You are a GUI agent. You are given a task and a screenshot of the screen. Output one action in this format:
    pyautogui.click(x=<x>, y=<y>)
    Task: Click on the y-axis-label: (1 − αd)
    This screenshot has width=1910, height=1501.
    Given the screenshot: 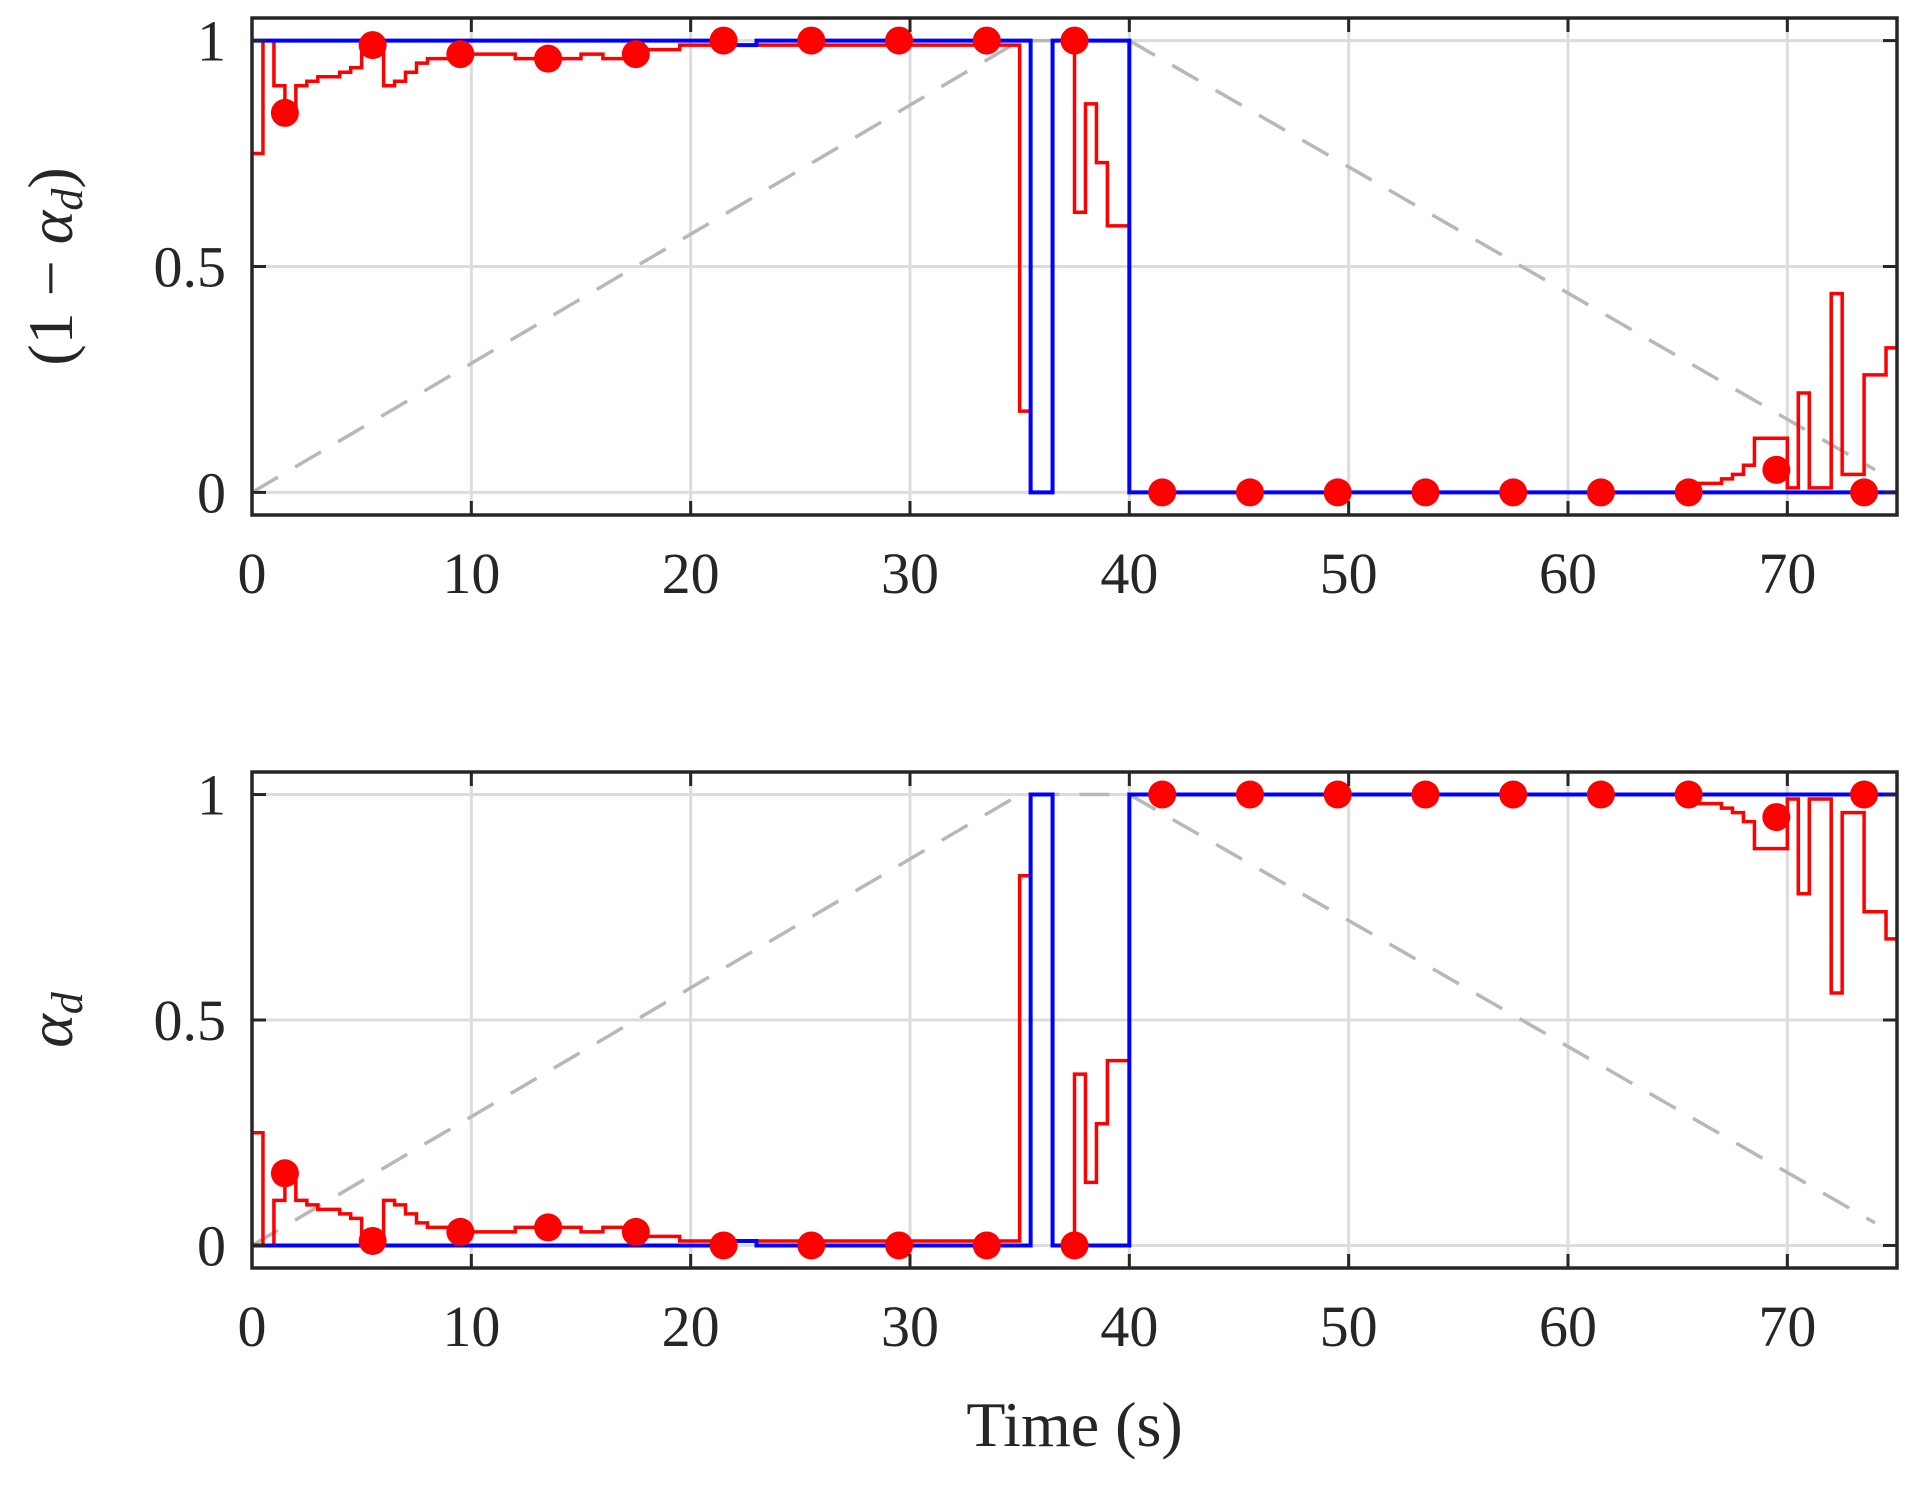 What is the action you would take?
    pyautogui.click(x=53, y=266)
    